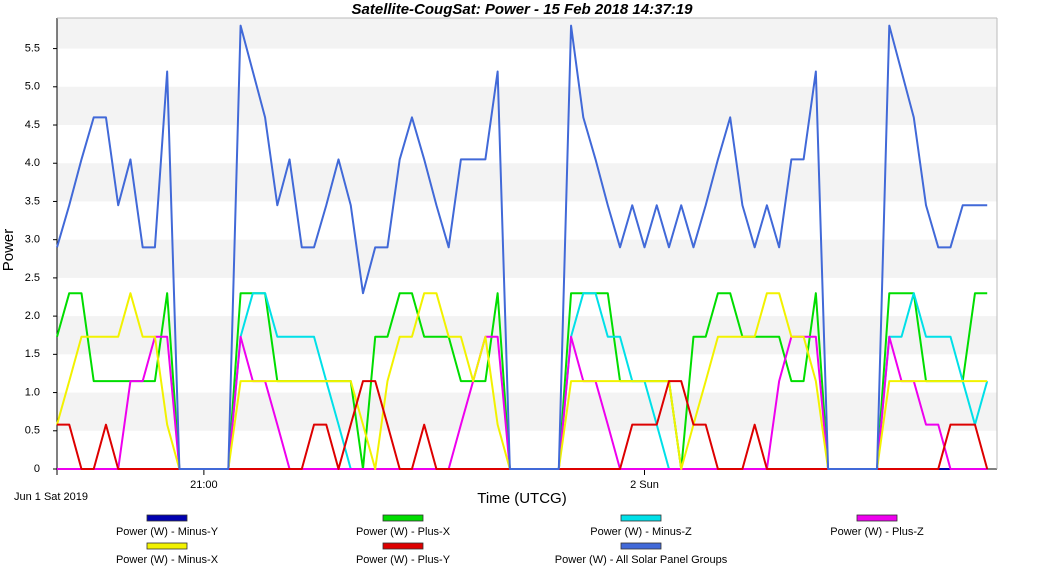  What do you see at coordinates (521, 498) in the screenshot?
I see `x-axis-label: Time (UTCG)` at bounding box center [521, 498].